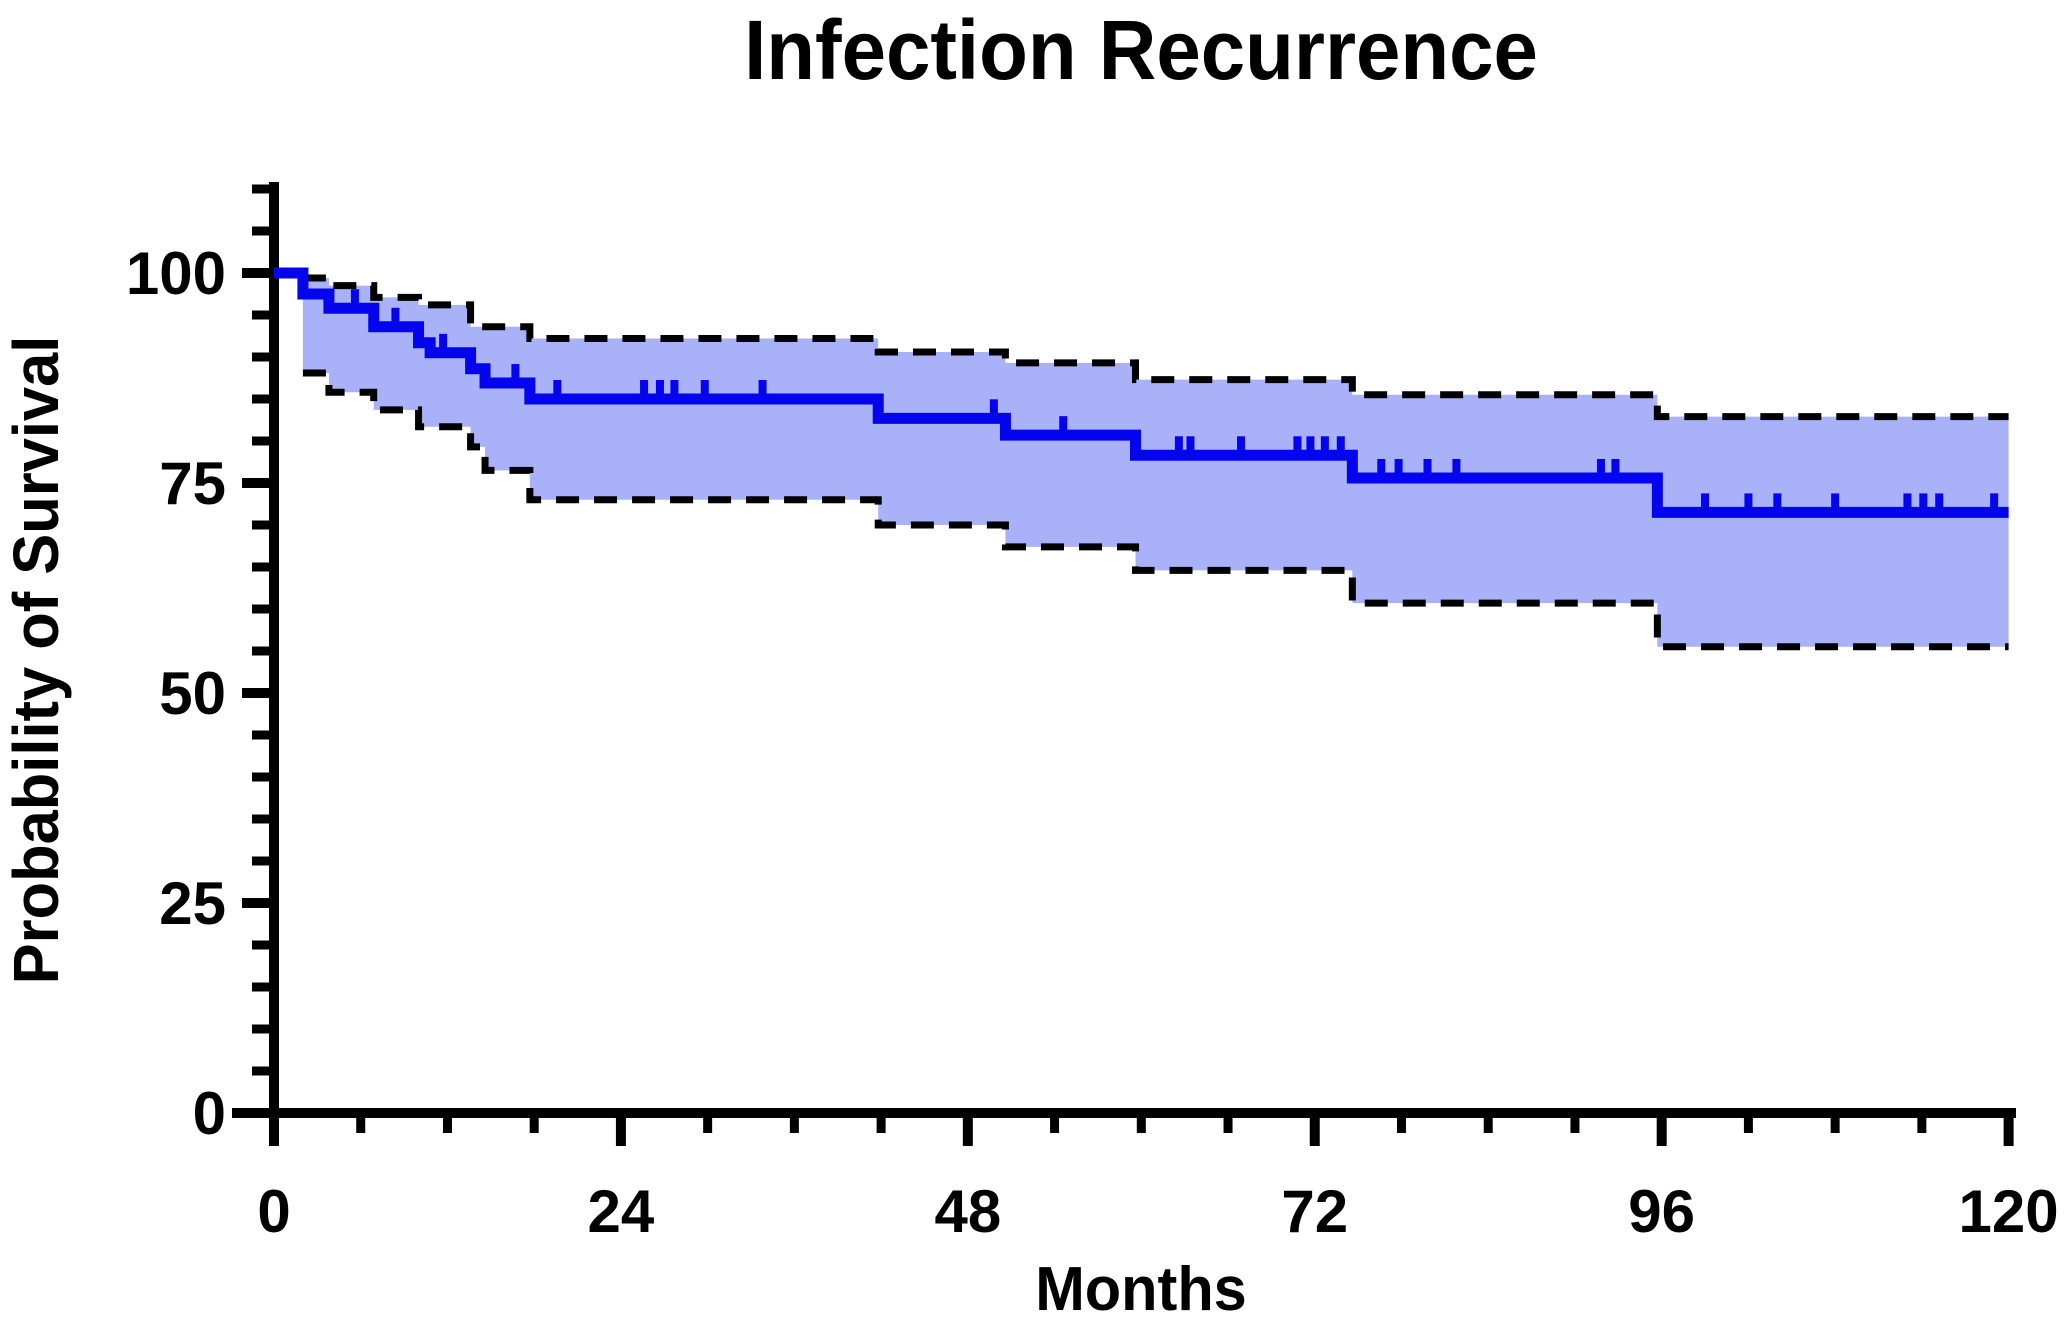 The image size is (2066, 1341). Describe the element at coordinates (192, 903) in the screenshot. I see `y-tick-label: 25` at that location.